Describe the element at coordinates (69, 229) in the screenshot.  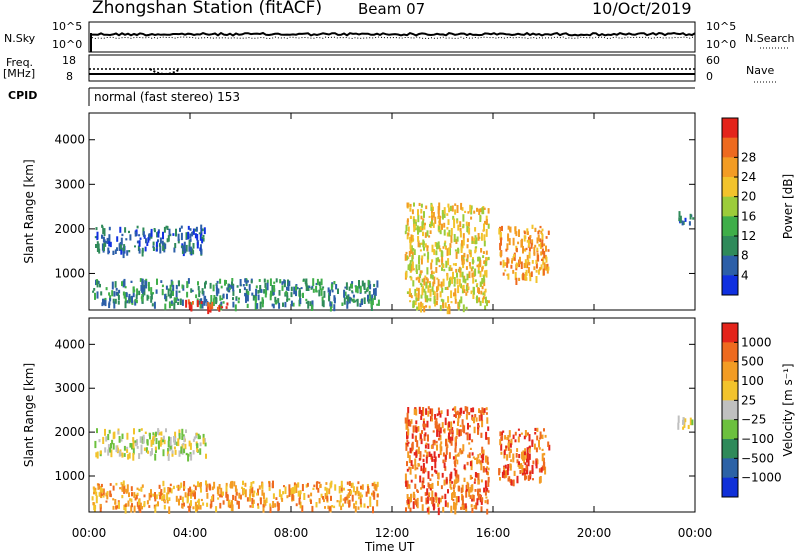
I see `y-tick-label: 2000` at that location.